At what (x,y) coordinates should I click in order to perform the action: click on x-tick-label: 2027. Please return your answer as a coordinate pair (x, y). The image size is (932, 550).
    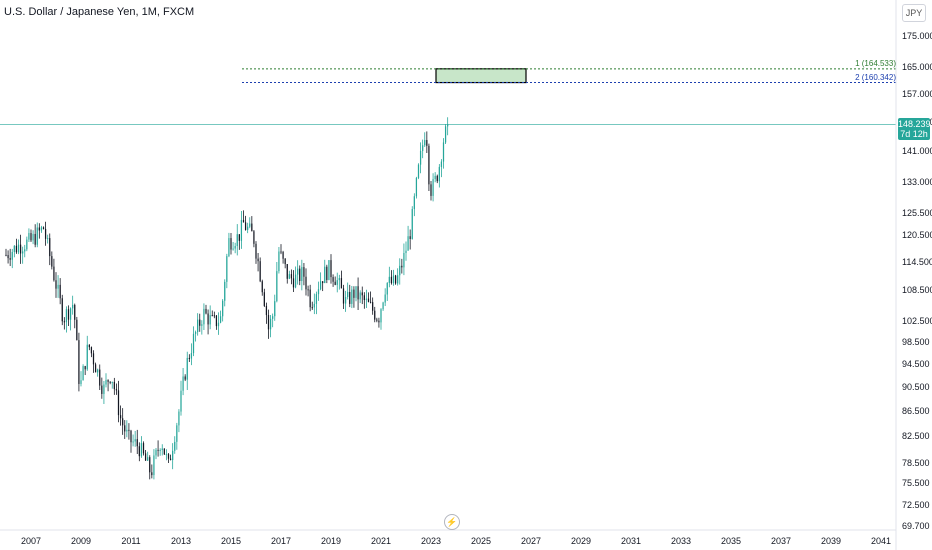
    Looking at the image, I should click on (531, 541).